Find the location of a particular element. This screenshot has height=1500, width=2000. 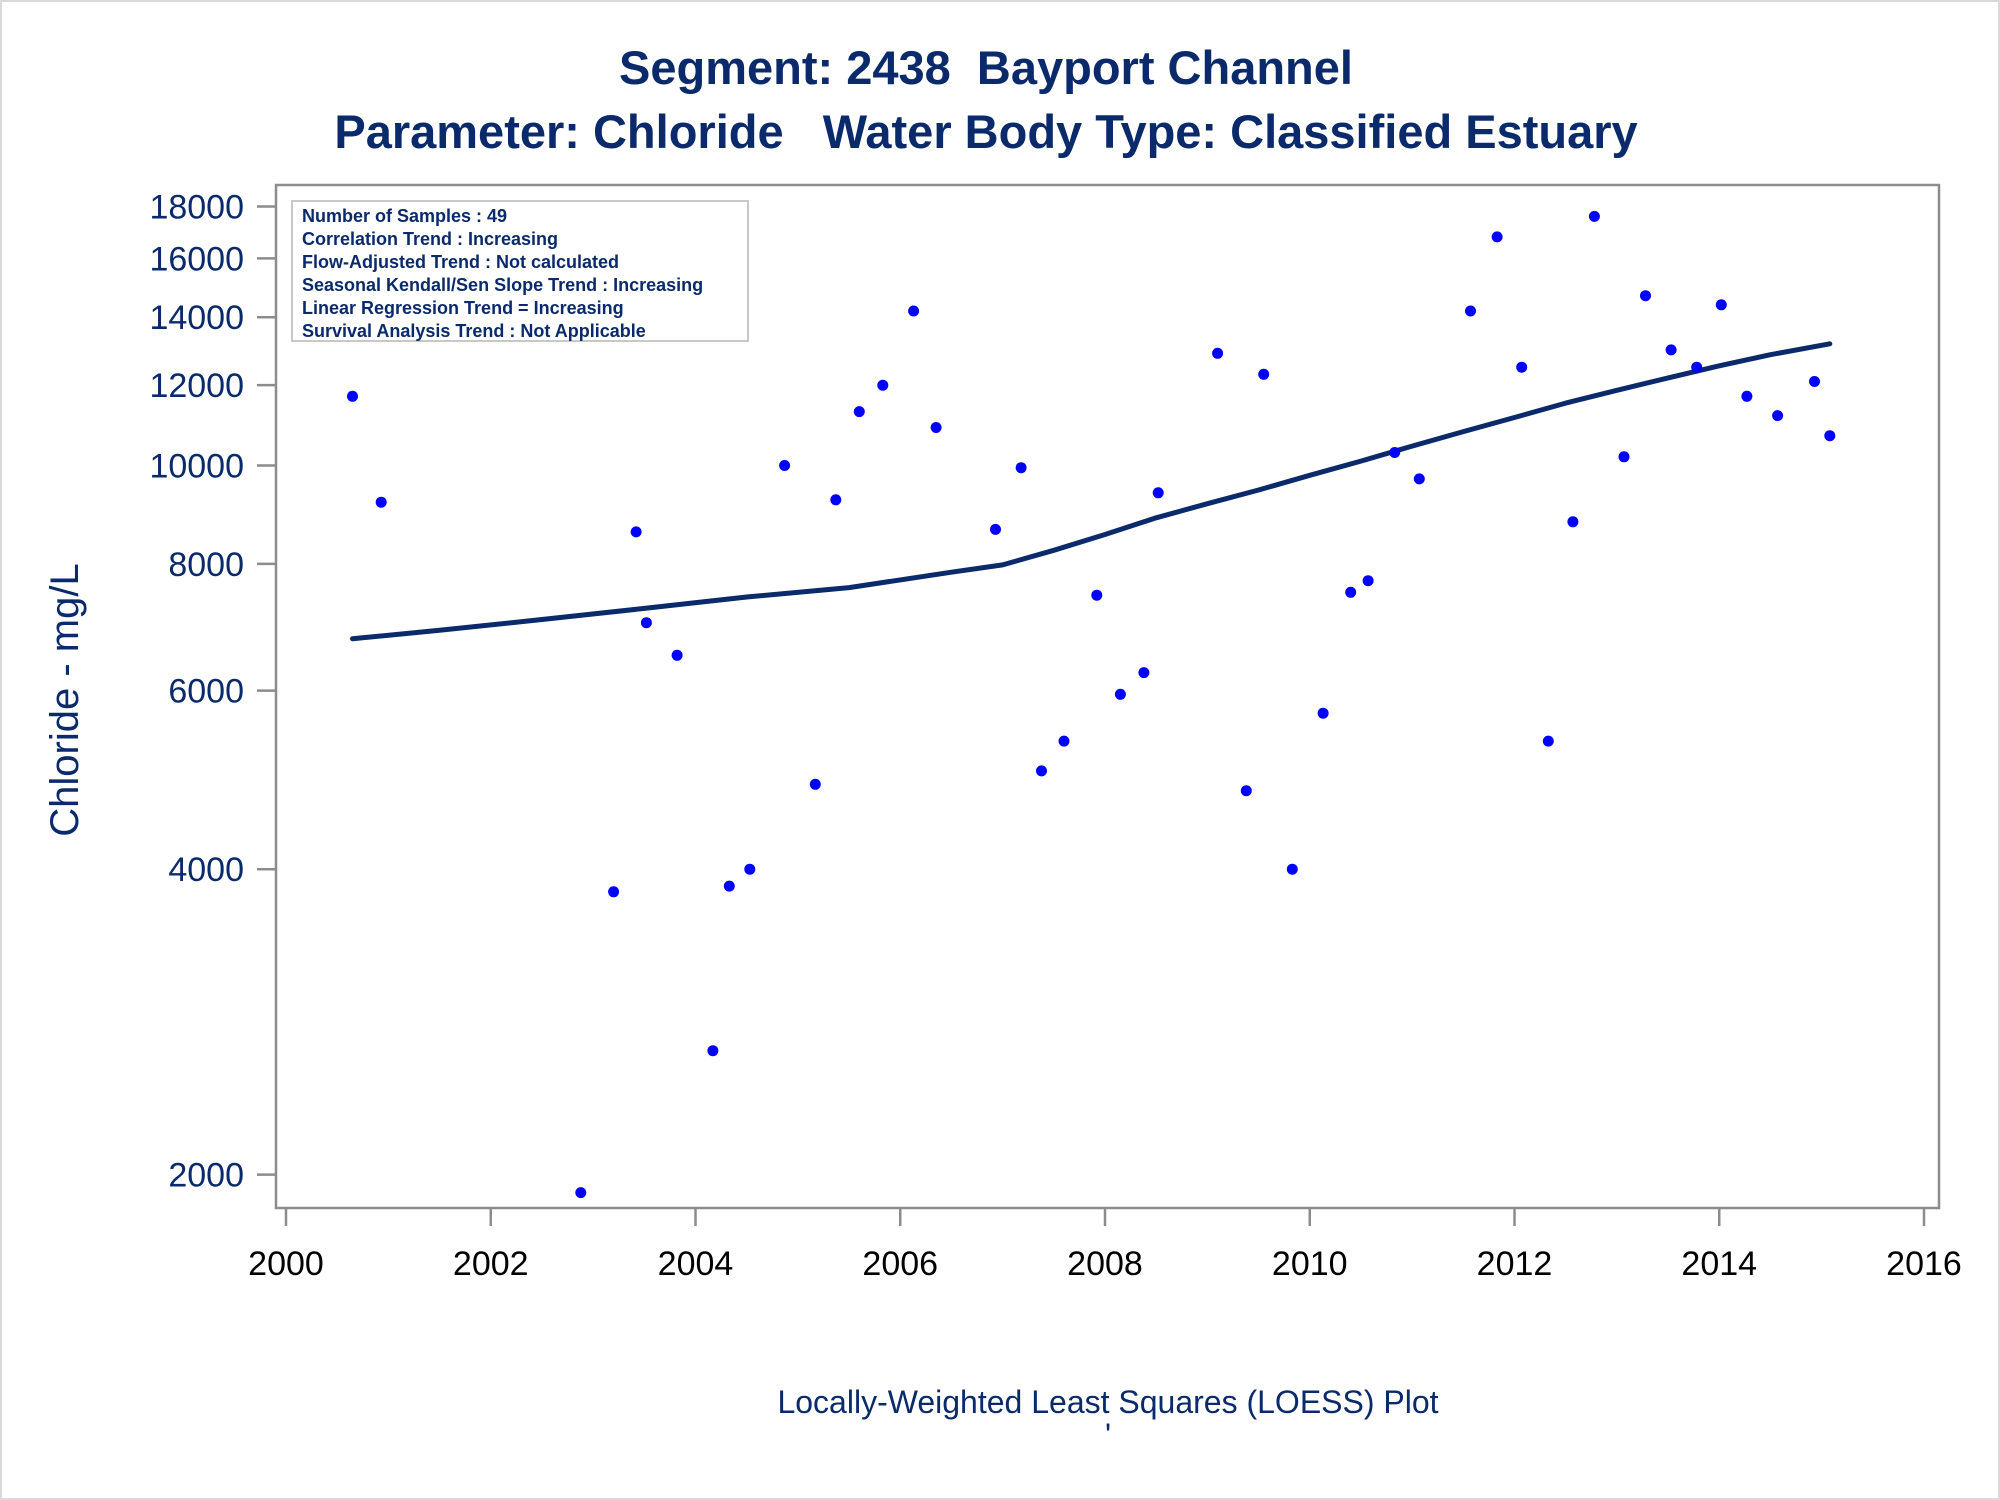

x-tick-label: 2000 is located at coordinates (286, 1264).